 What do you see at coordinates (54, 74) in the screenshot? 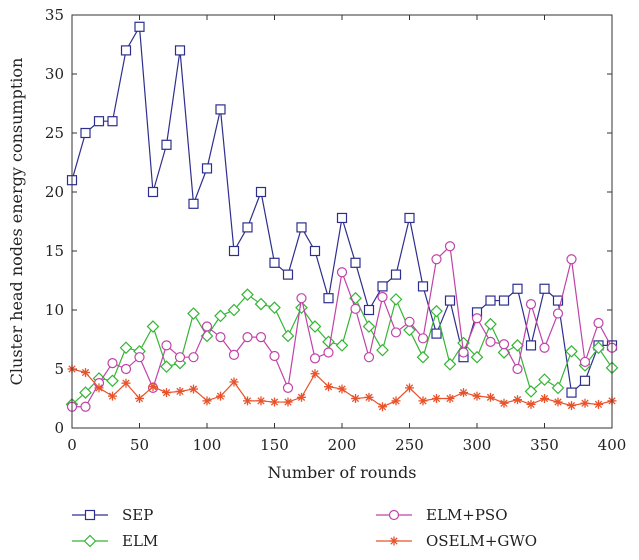
I see `y-tick-label: 30` at bounding box center [54, 74].